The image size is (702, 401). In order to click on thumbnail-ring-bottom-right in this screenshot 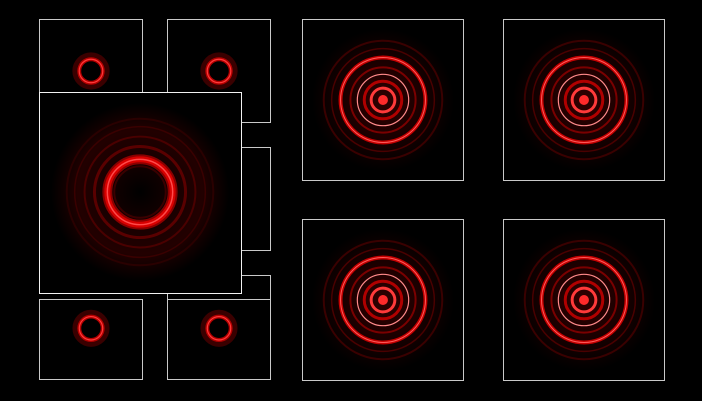, I will do `click(219, 339)`.